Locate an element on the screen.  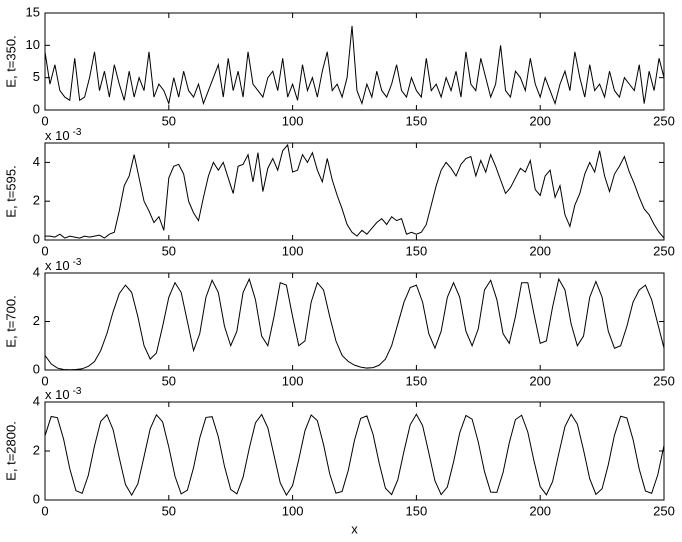
y-axis-label: E, t=2800. is located at coordinates (10, 451).